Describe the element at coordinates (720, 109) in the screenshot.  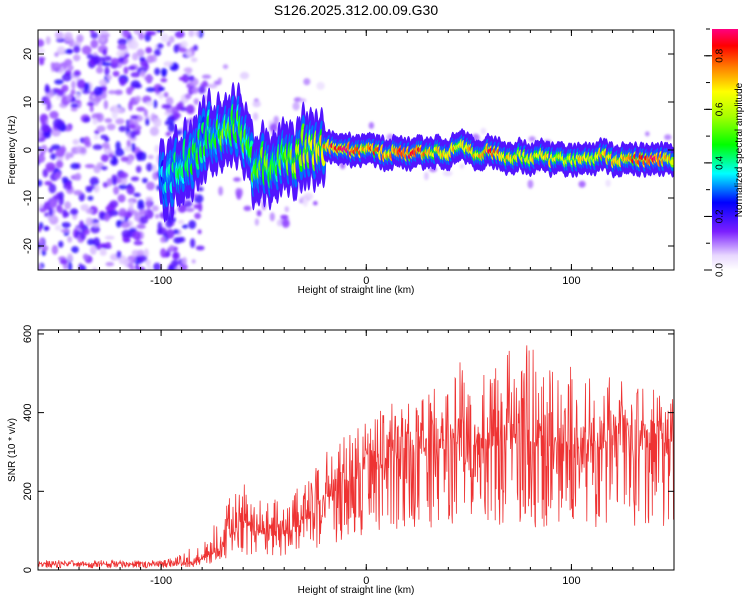
I see `colorbar-tick-label: 0.6` at that location.